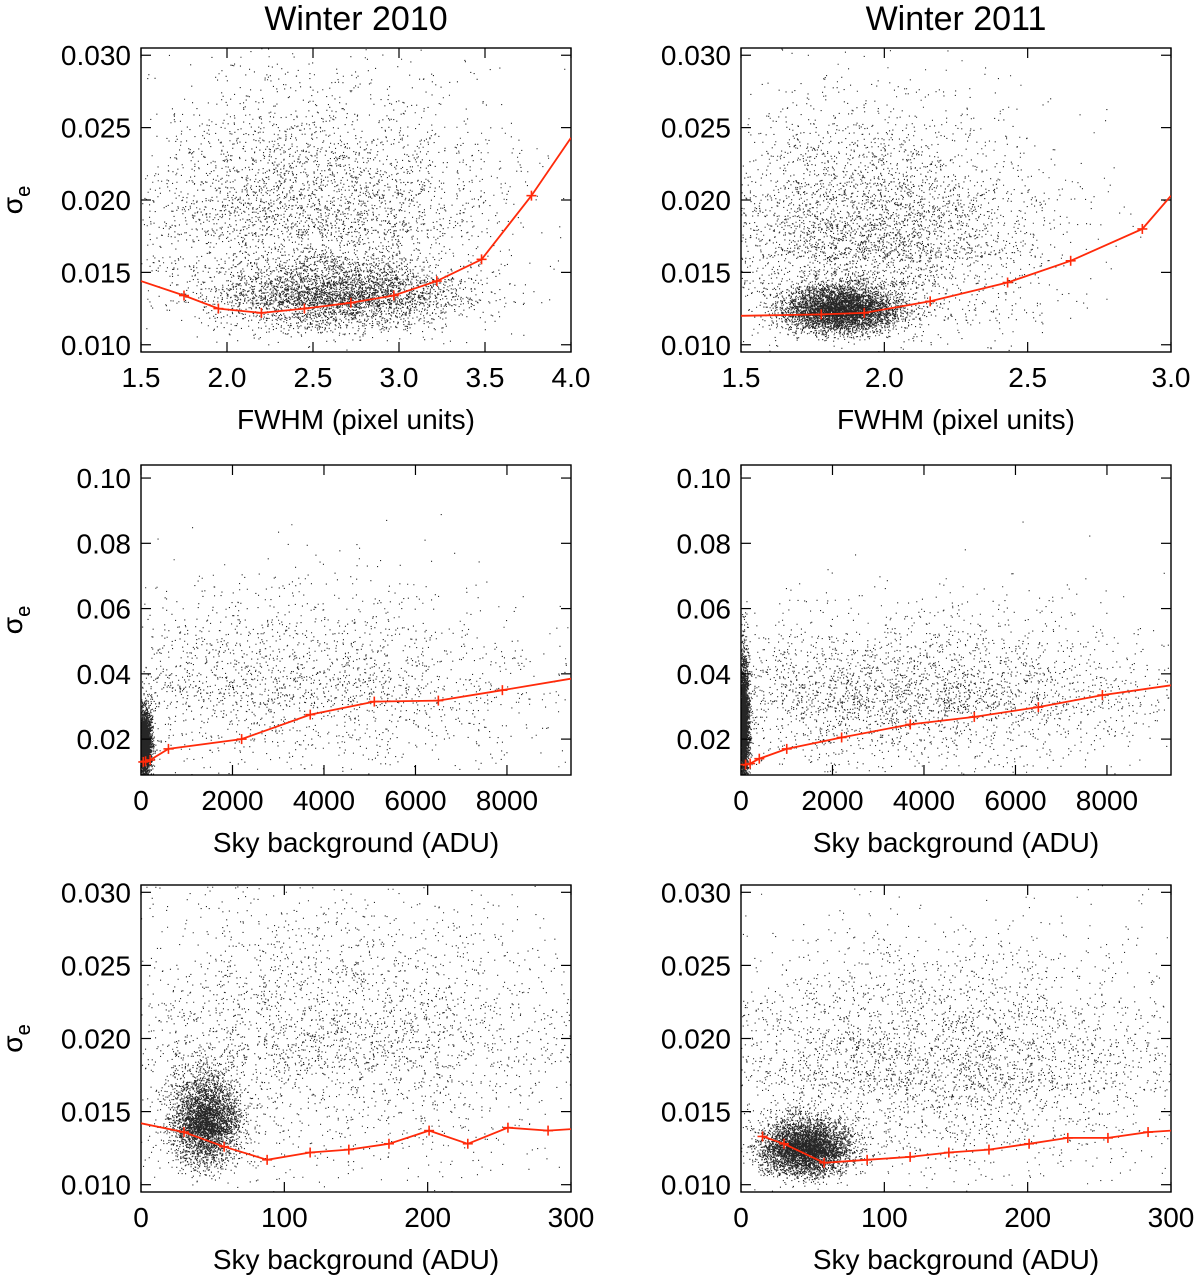 This screenshot has width=1200, height=1286. I want to click on x-tick-label: 1.5, so click(141, 377).